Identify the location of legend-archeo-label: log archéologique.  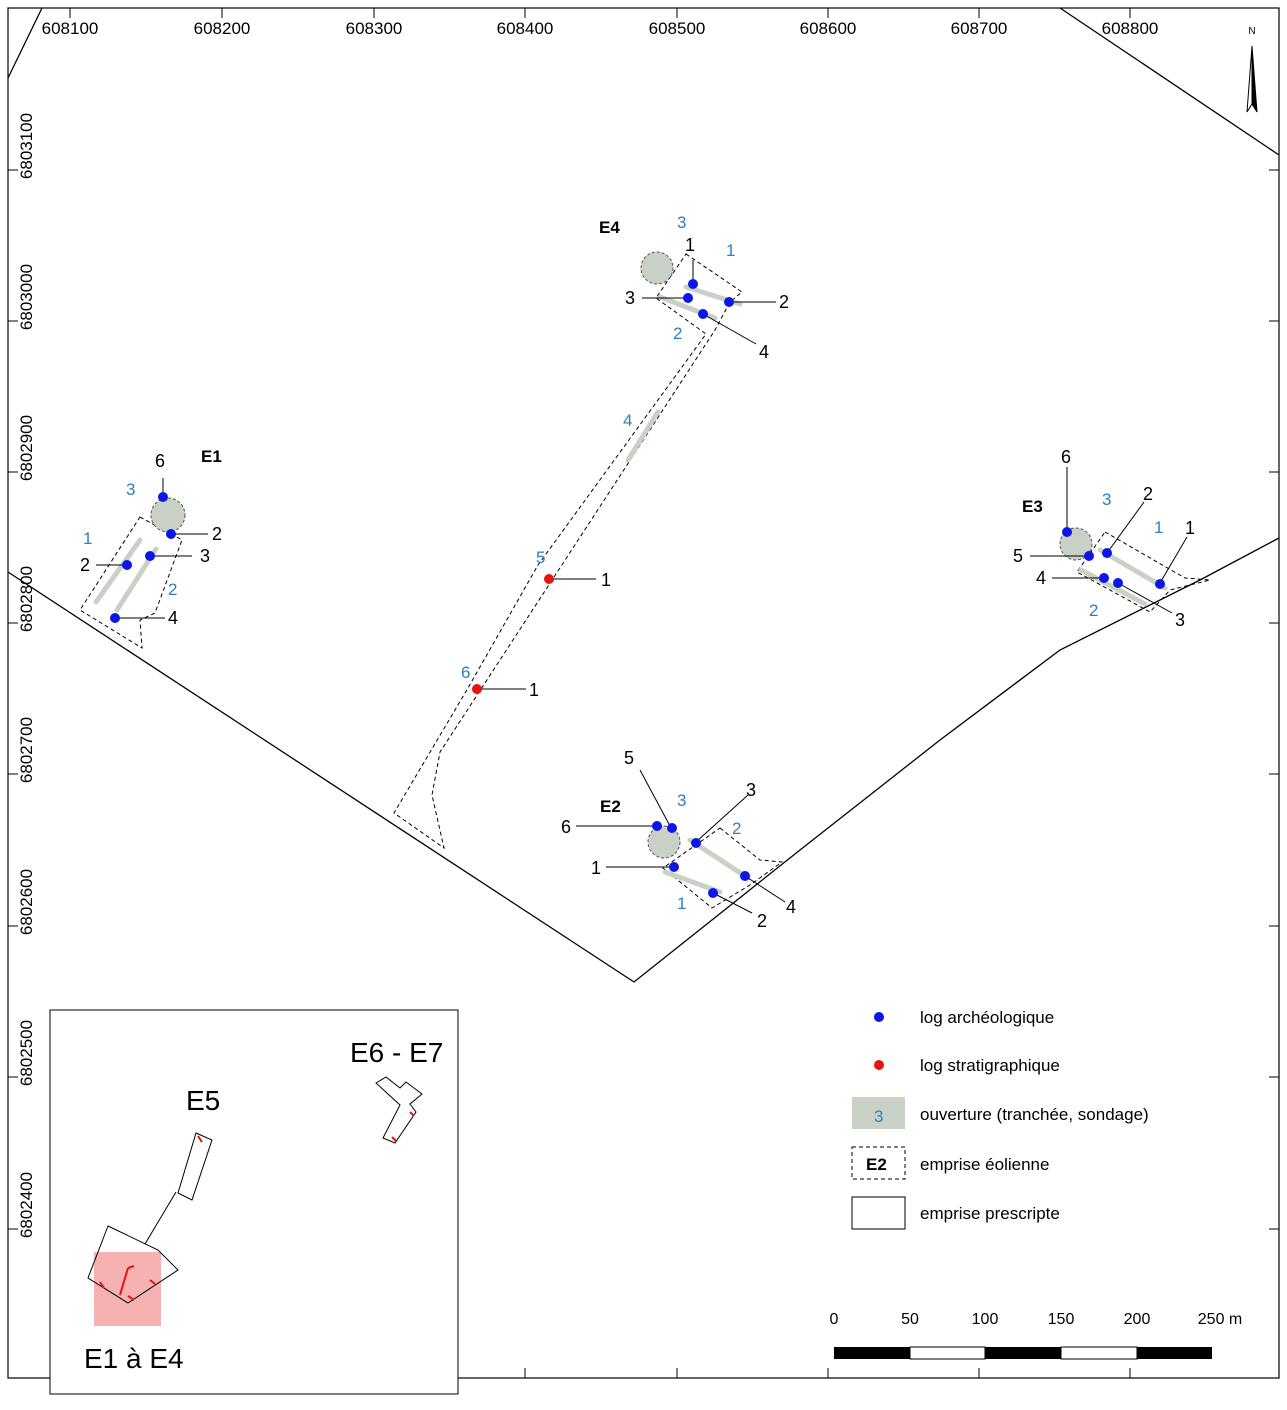
(987, 1017).